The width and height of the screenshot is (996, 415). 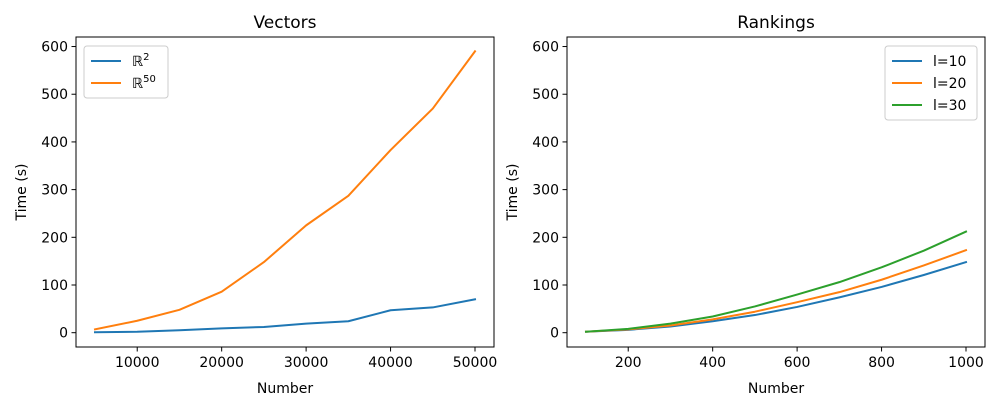 I want to click on x-tick-label: 50000, so click(x=475, y=363).